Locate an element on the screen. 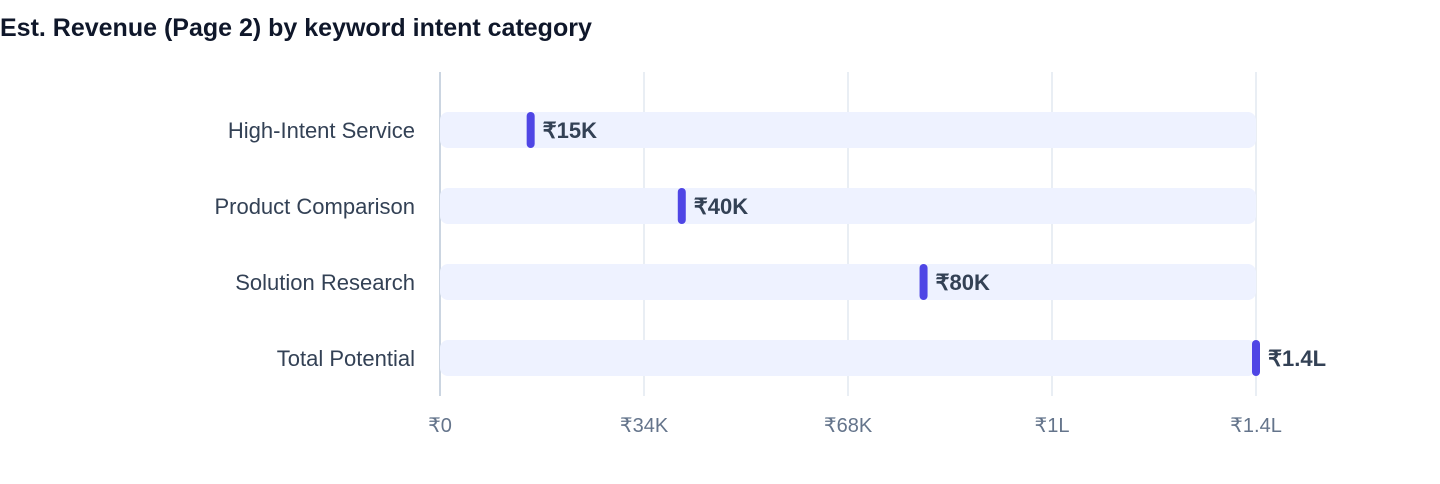 The height and width of the screenshot is (484, 1440). category-label: Product Comparison is located at coordinates (314, 206).